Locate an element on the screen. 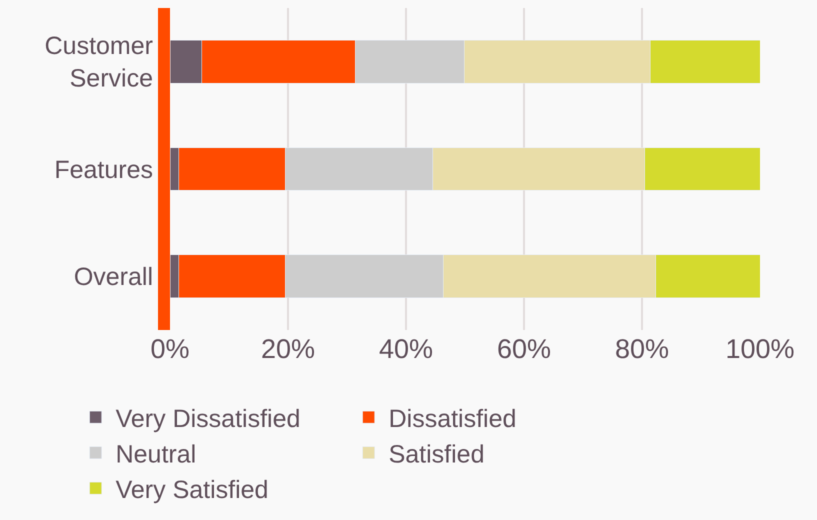 The width and height of the screenshot is (817, 520). x-tick-label: 100% is located at coordinates (760, 349).